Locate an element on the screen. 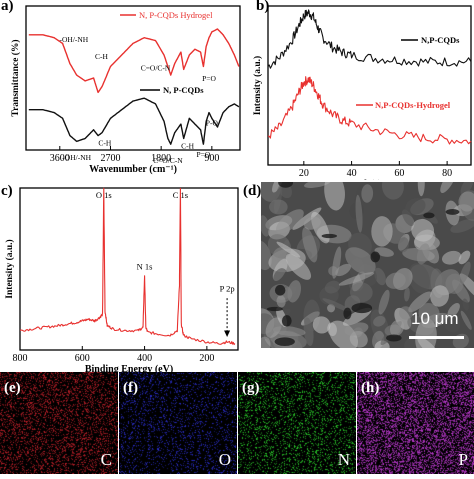  map-nitrogen: (g) N is located at coordinates (297, 423).